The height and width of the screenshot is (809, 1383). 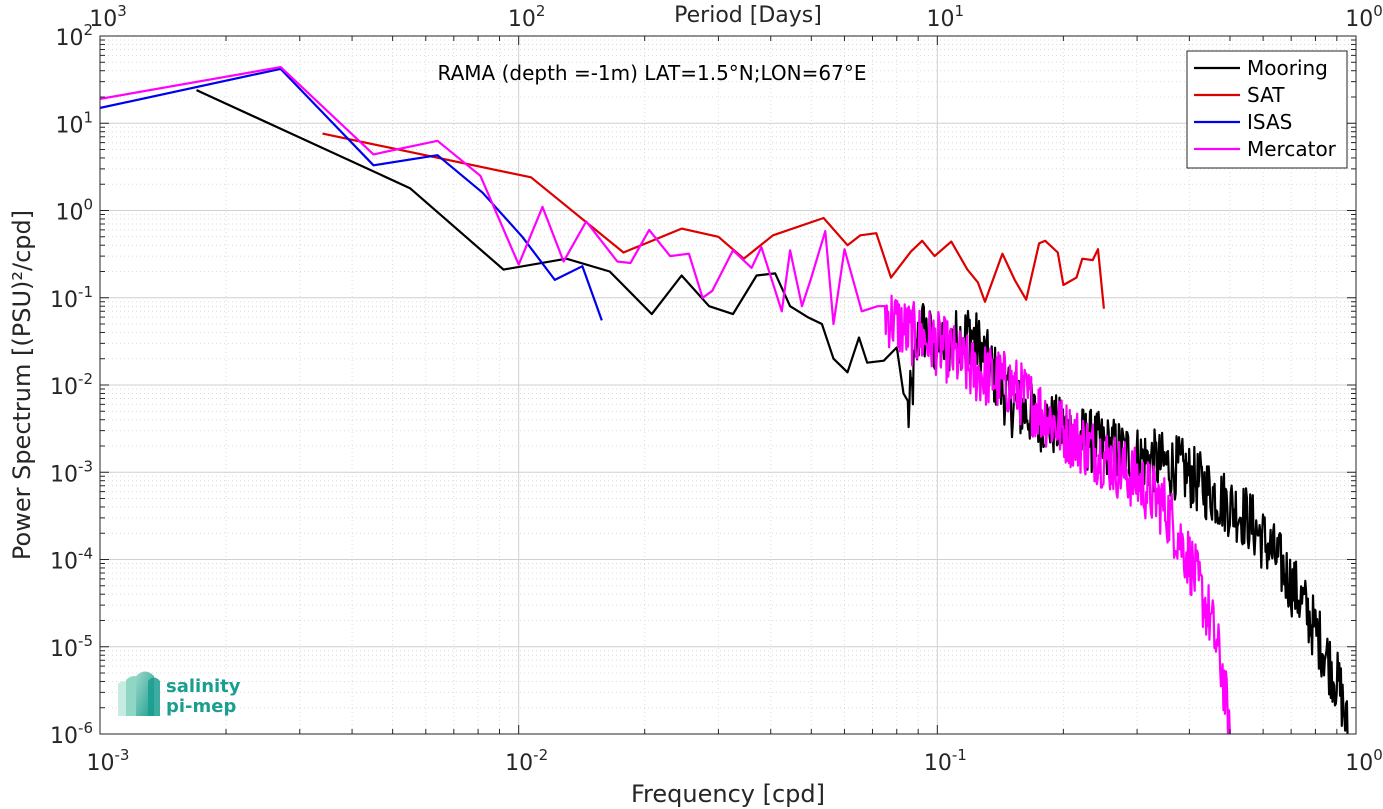 What do you see at coordinates (71, 472) in the screenshot?
I see `y-tick-label: 10⁻³` at bounding box center [71, 472].